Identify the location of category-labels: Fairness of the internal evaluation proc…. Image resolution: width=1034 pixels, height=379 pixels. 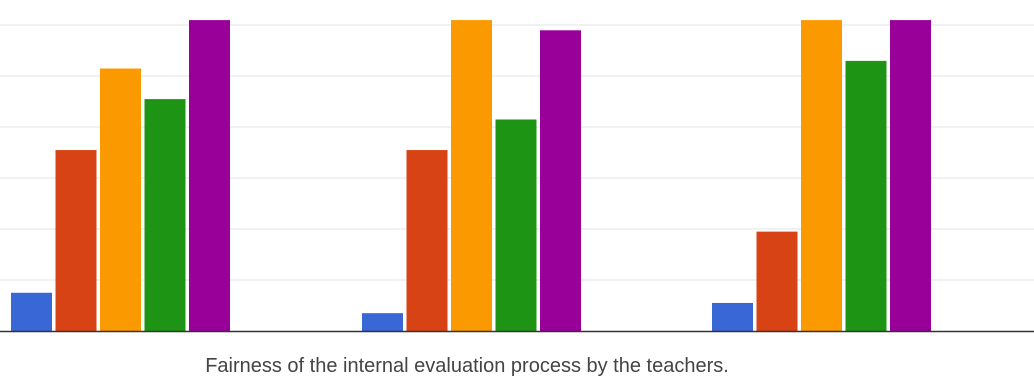
(467, 366).